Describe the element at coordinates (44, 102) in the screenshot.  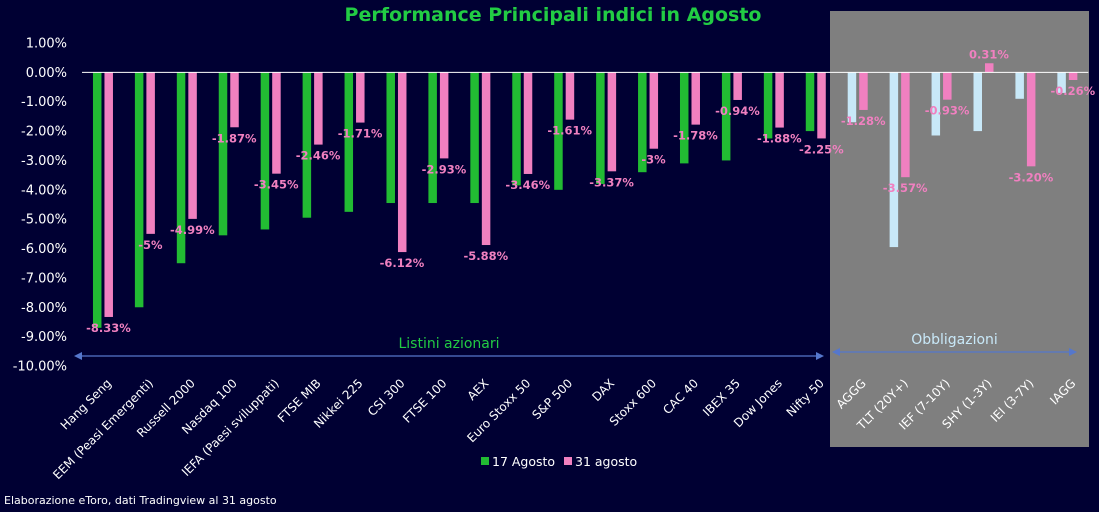
I see `y-tick-label: -1.00%` at that location.